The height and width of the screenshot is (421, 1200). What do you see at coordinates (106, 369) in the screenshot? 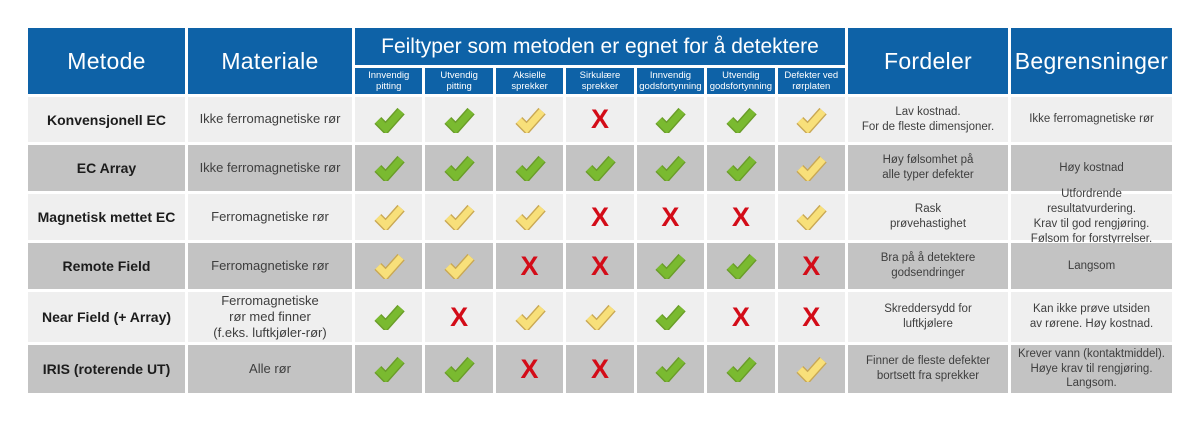
I see `method-cell: IRIS (roterende UT)` at bounding box center [106, 369].